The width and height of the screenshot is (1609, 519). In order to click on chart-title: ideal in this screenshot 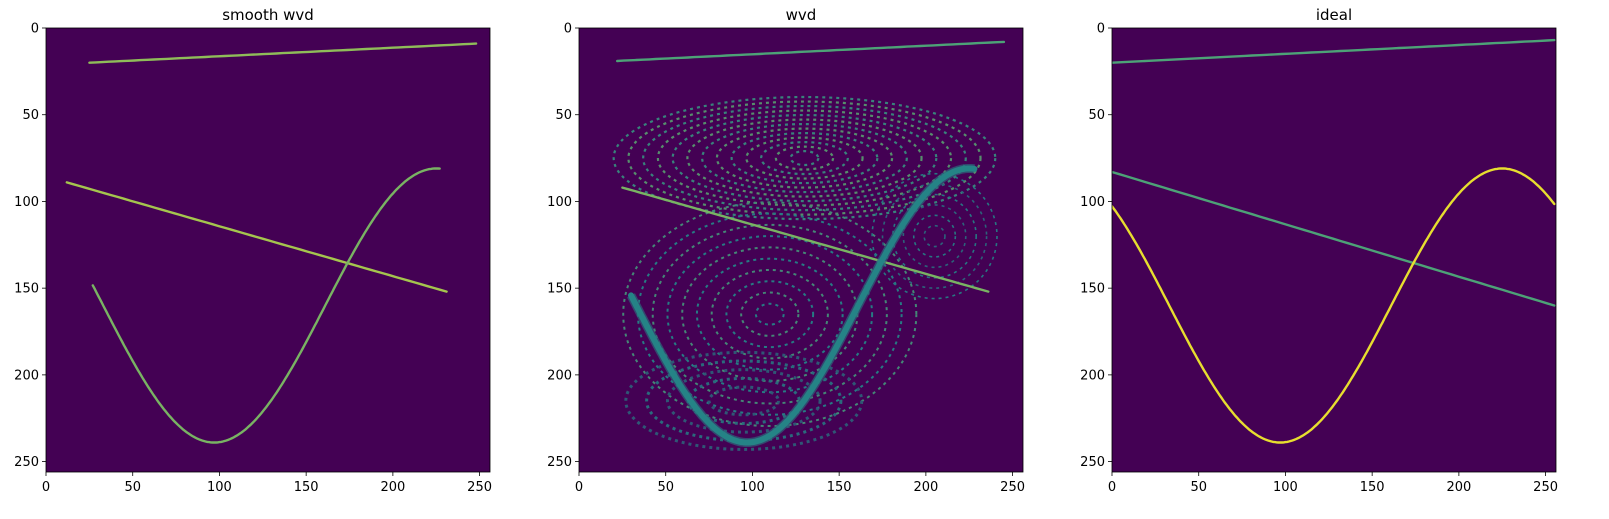, I will do `click(1334, 15)`.